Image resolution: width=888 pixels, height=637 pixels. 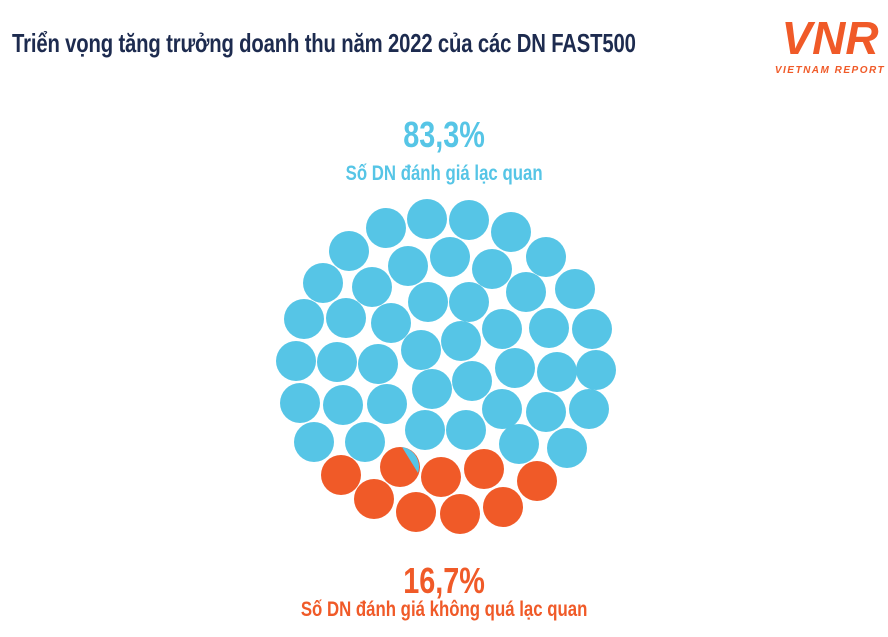 I want to click on negative-percent-text: 16,7%, so click(x=444, y=580).